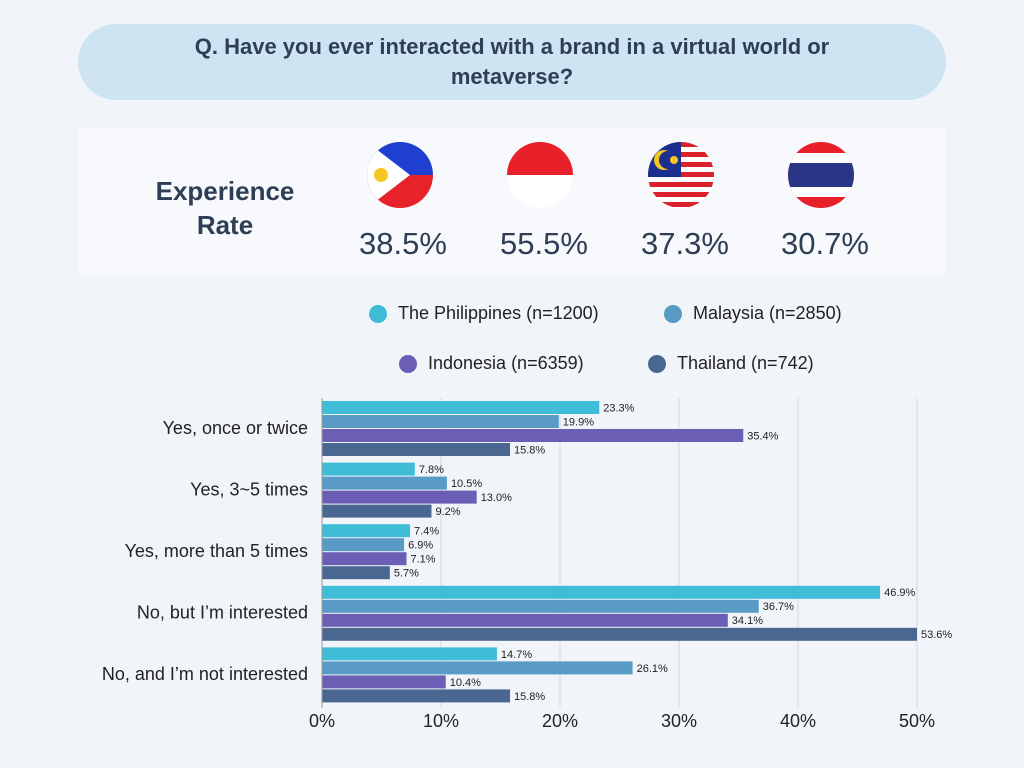  Describe the element at coordinates (249, 489) in the screenshot. I see `category-label: Yes, 3~5 times` at that location.